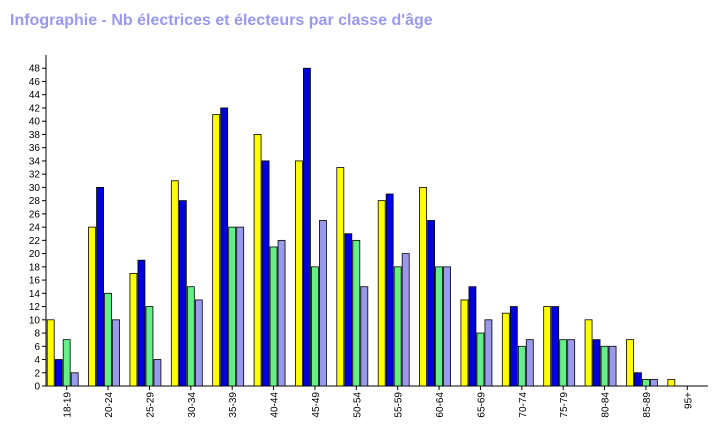 The height and width of the screenshot is (429, 728). I want to click on x-tick-label: 35-39, so click(233, 405).